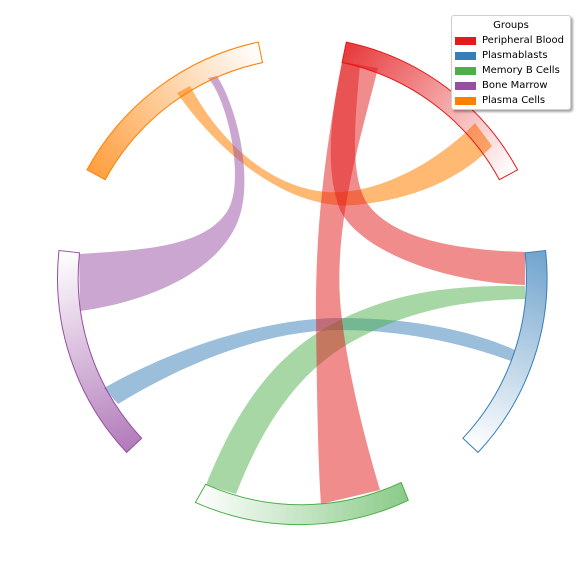 The width and height of the screenshot is (588, 579). I want to click on legend-label: Memory B Cells, so click(521, 70).